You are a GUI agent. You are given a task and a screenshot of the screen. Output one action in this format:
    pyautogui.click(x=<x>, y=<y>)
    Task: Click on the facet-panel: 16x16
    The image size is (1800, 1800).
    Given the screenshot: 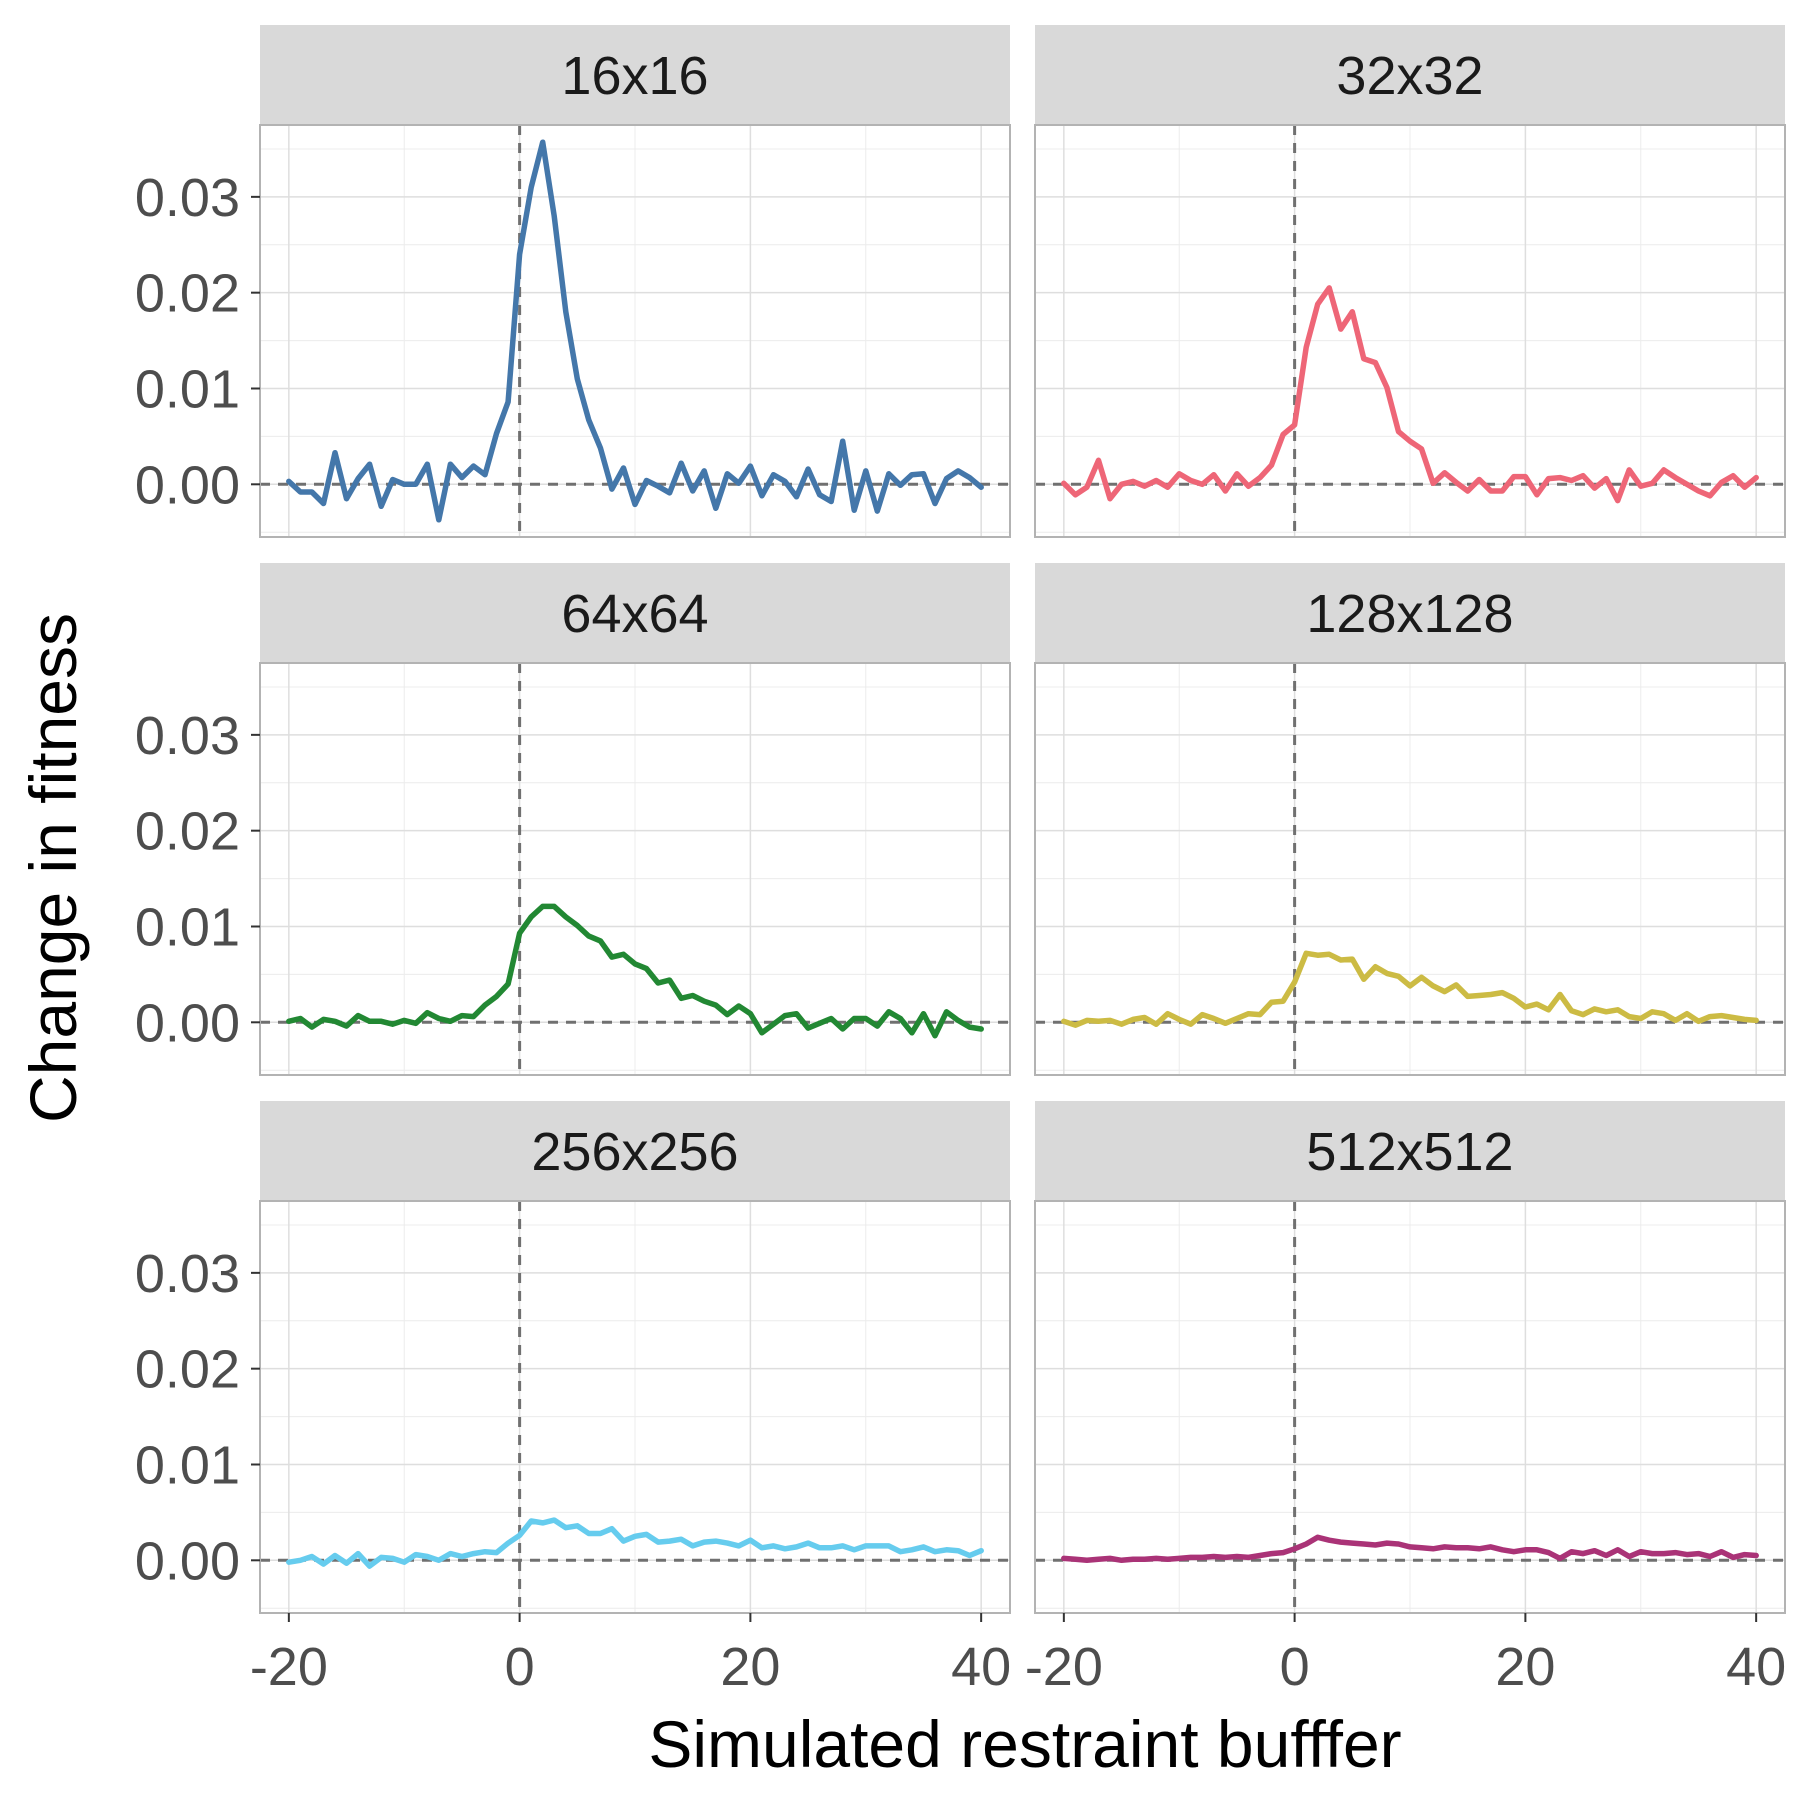 What is the action you would take?
    pyautogui.click(x=635, y=281)
    